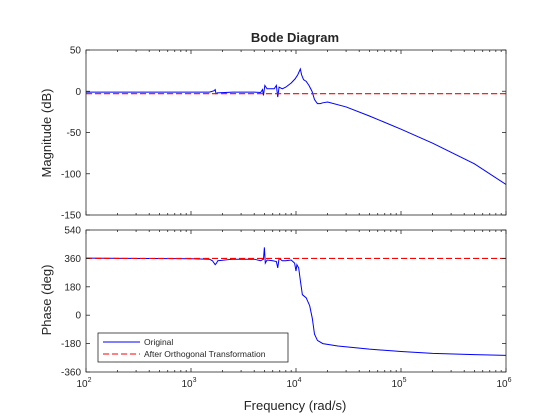  I want to click on x-tick-label-0: 10², so click(83, 383).